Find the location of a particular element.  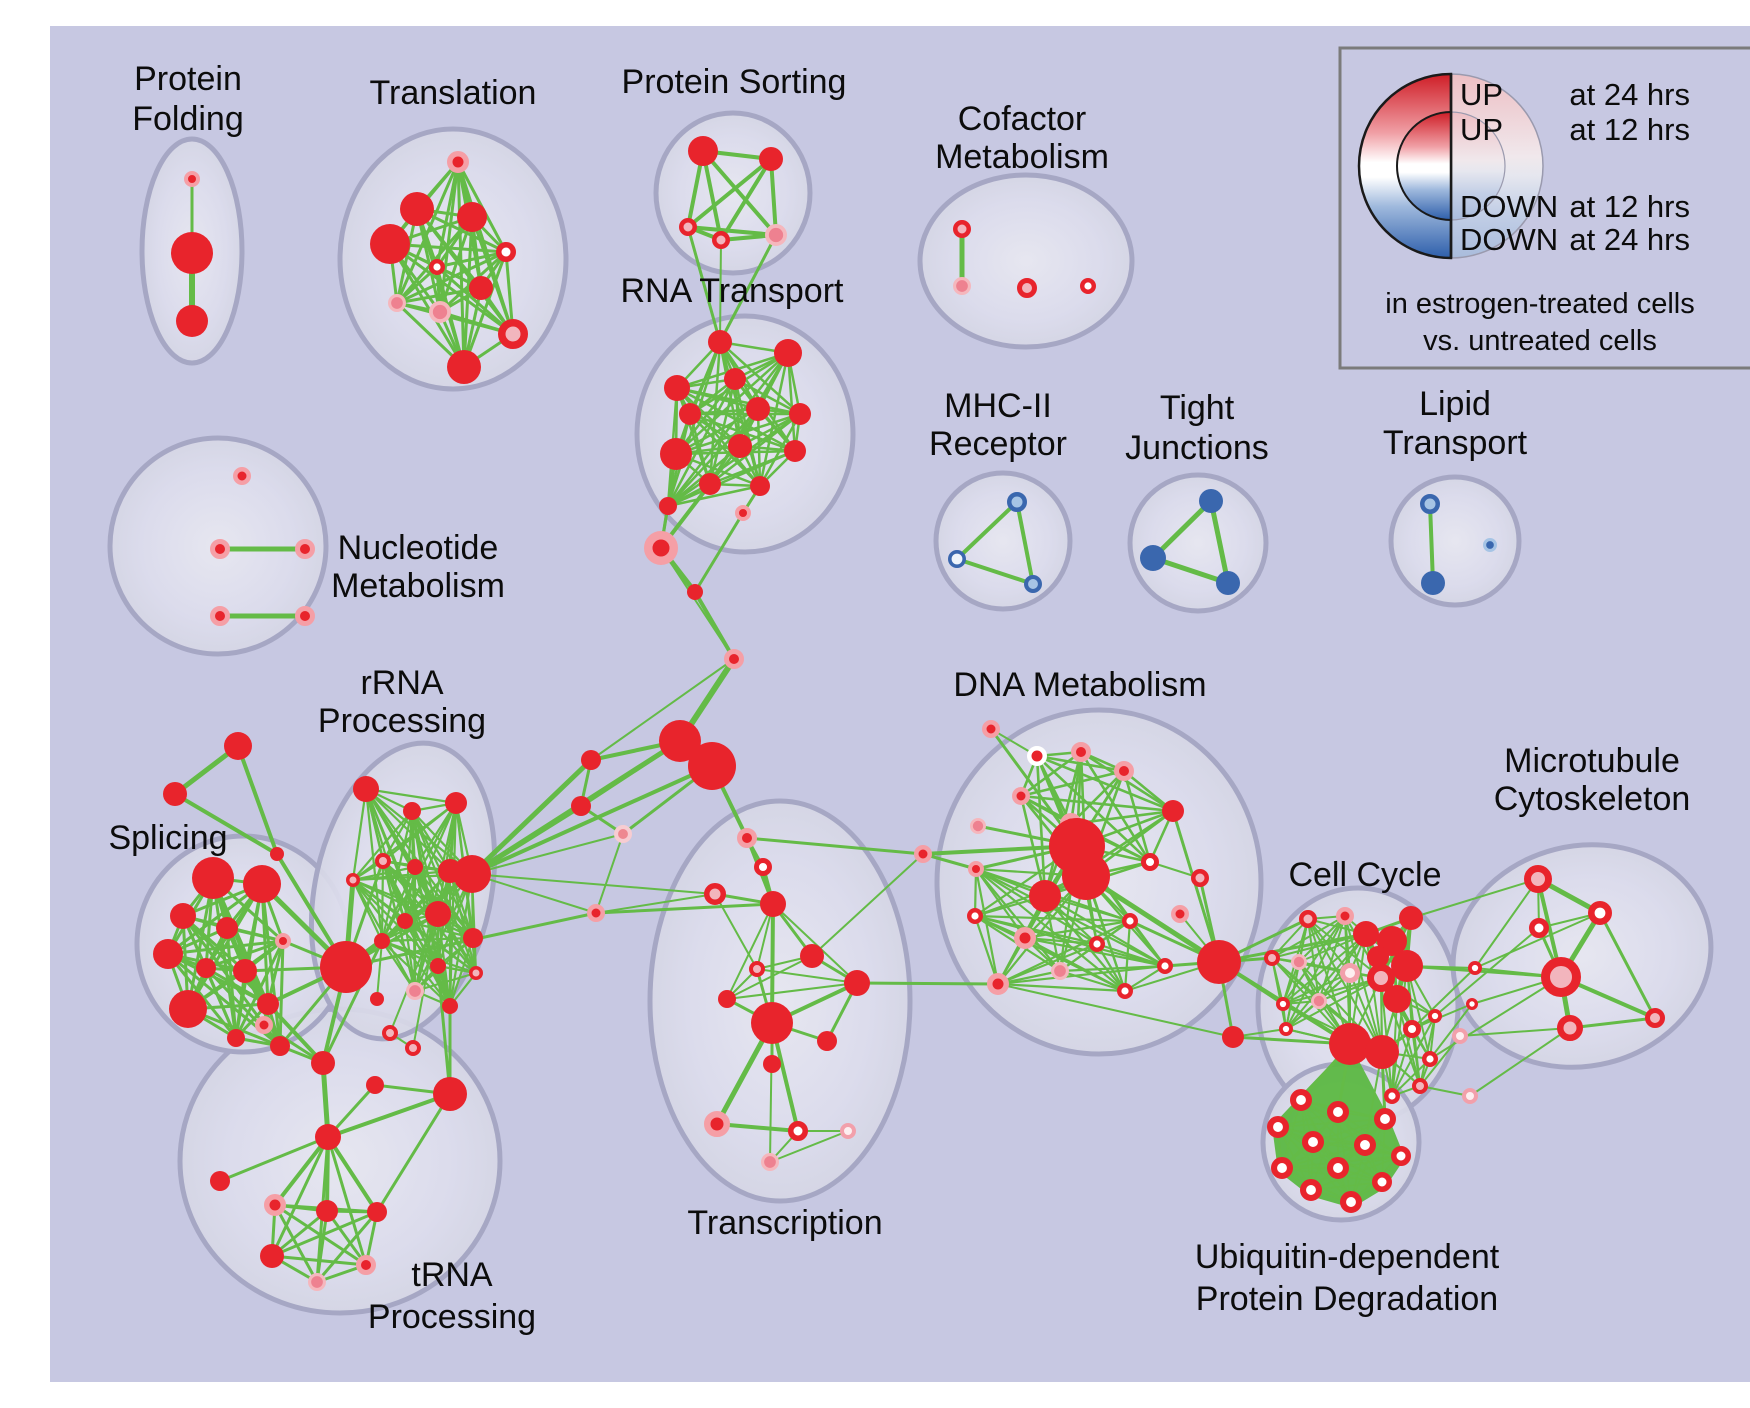

node-k23 is located at coordinates (1470, 1096).